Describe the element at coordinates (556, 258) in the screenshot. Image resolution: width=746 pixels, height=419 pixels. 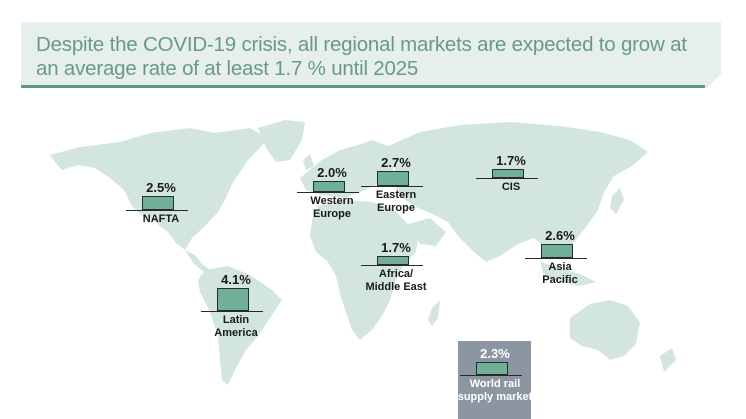
I see `baseline-asia-pacific` at that location.